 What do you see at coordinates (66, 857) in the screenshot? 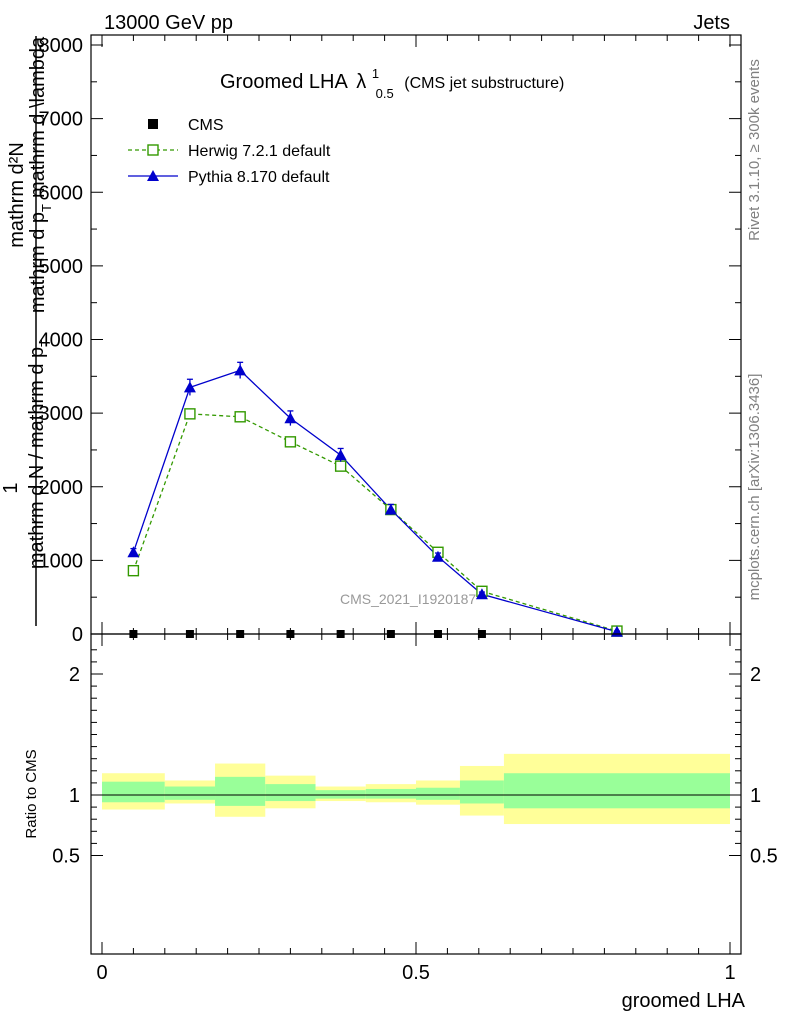
I see `ratio-y-tick-label: 0.5` at bounding box center [66, 857].